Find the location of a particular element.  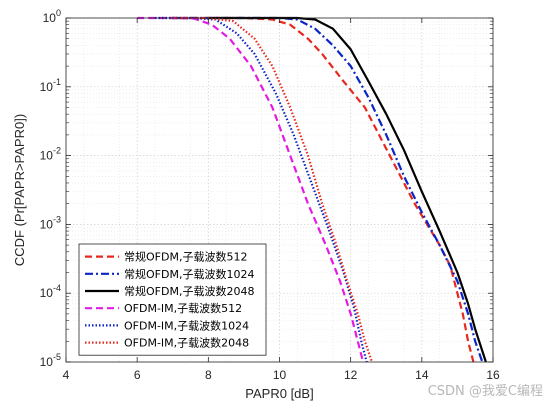

y-tick-exponent: -1 is located at coordinates (57, 82).